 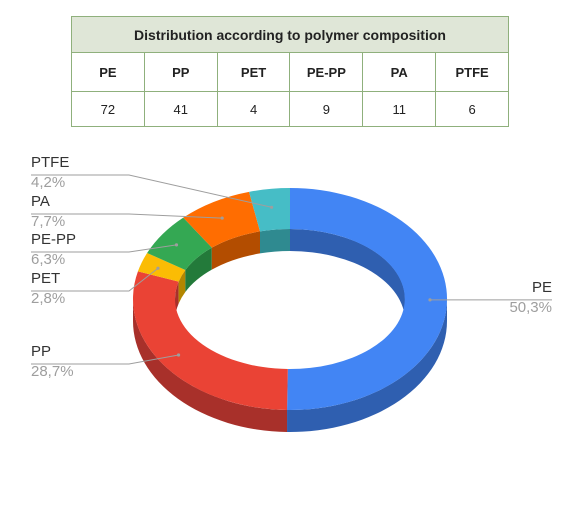 What do you see at coordinates (178, 355) in the screenshot?
I see `leader-dot-pp` at bounding box center [178, 355].